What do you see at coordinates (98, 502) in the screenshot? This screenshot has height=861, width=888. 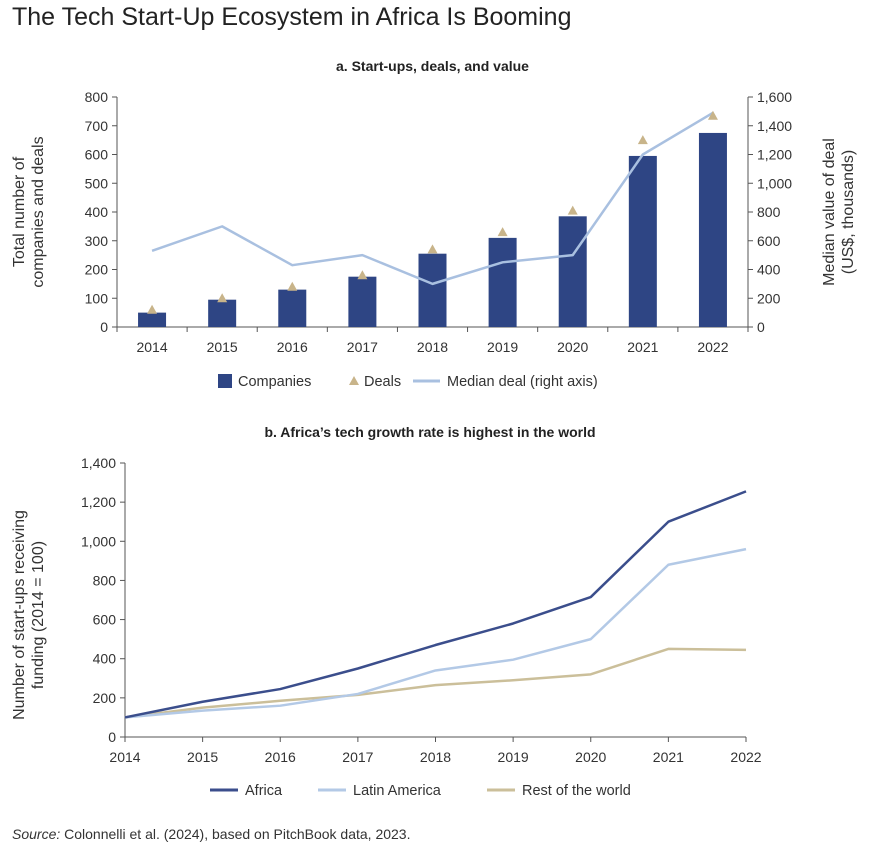 I see `panel-b-y-tick-label: 1,200` at bounding box center [98, 502].